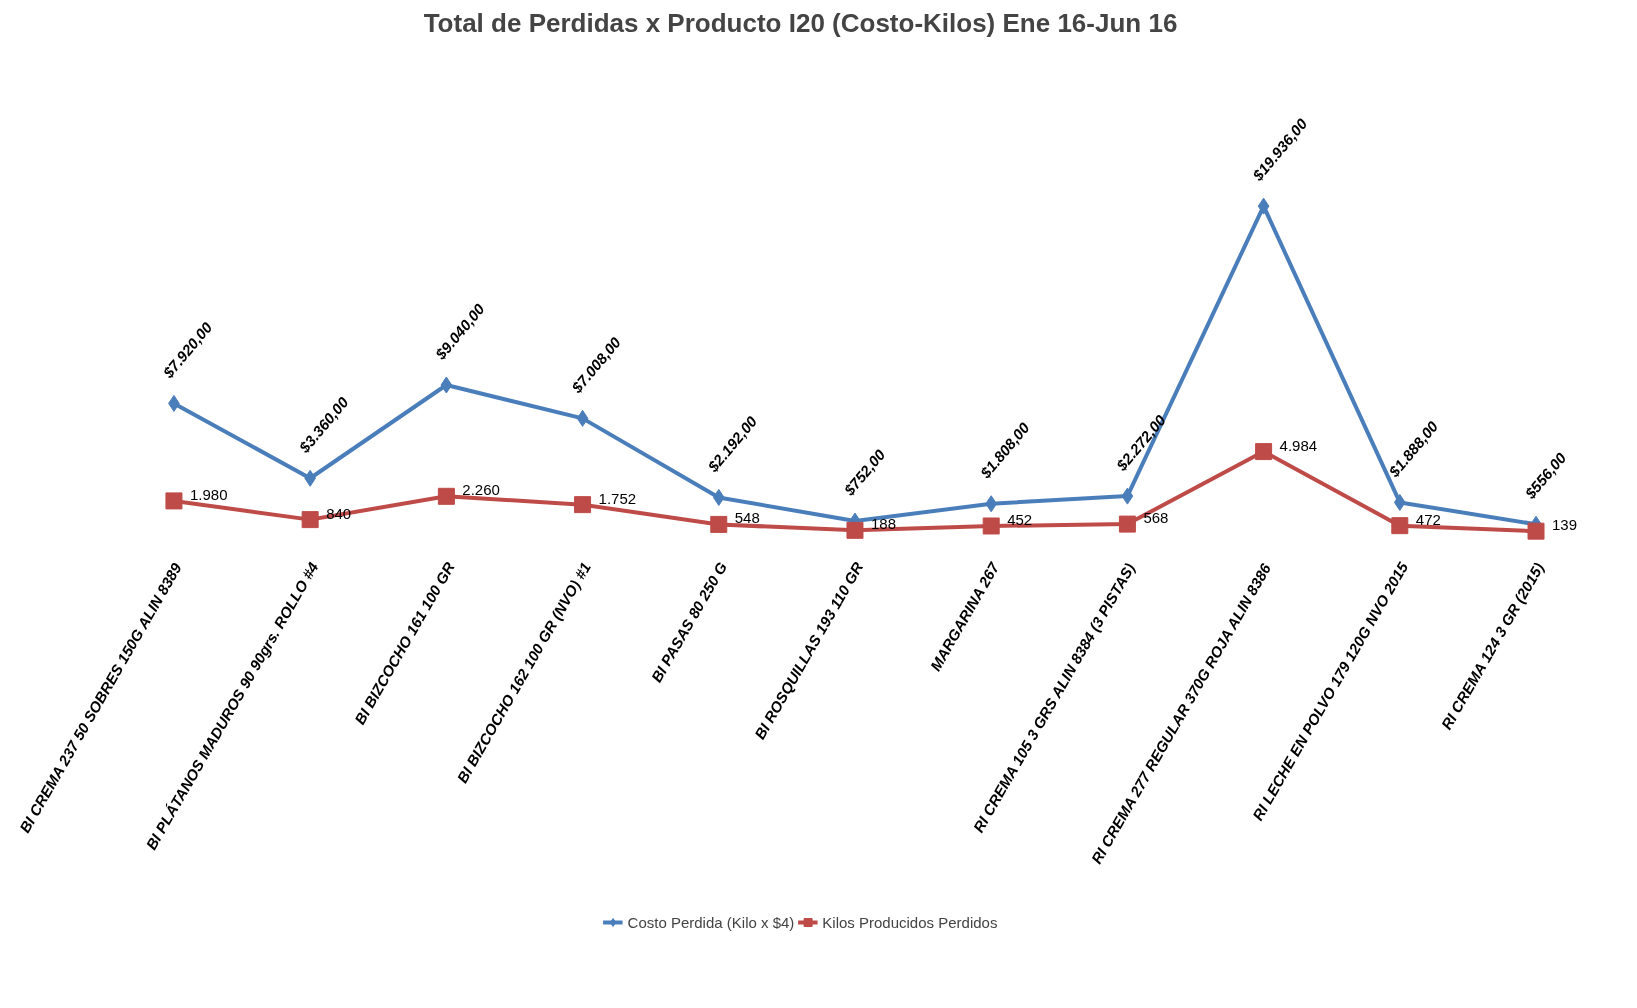 This screenshot has width=1637, height=1008. I want to click on chart-title: Total de Perdidas x Producto I20 (Costo-Kilos) Ene 16-Jun 16, so click(800, 22).